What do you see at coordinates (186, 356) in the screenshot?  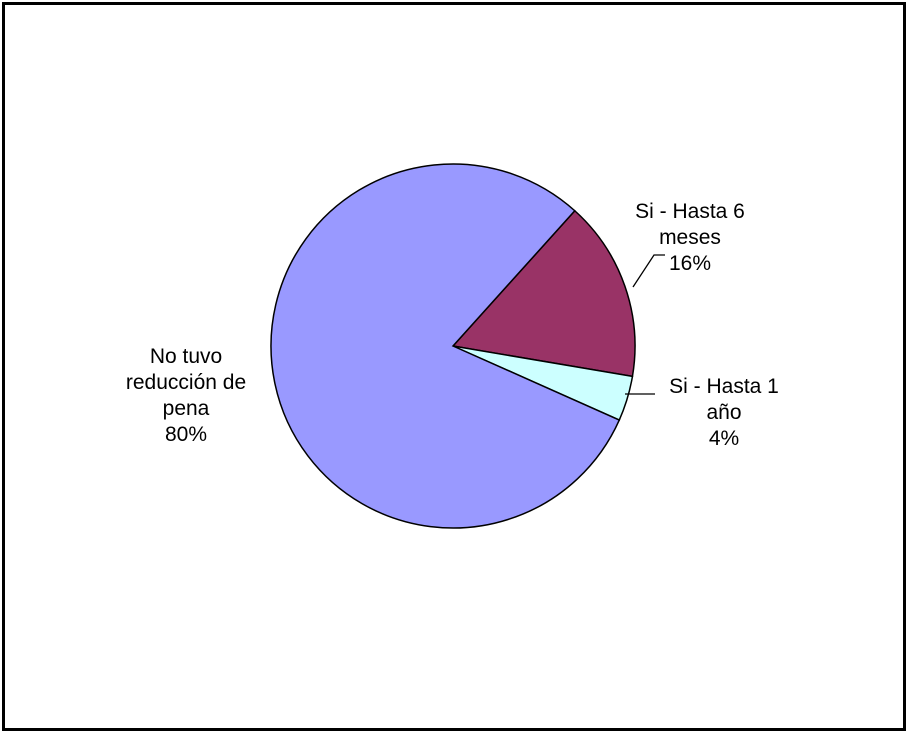 I see `slice-label-line: No tuvo` at bounding box center [186, 356].